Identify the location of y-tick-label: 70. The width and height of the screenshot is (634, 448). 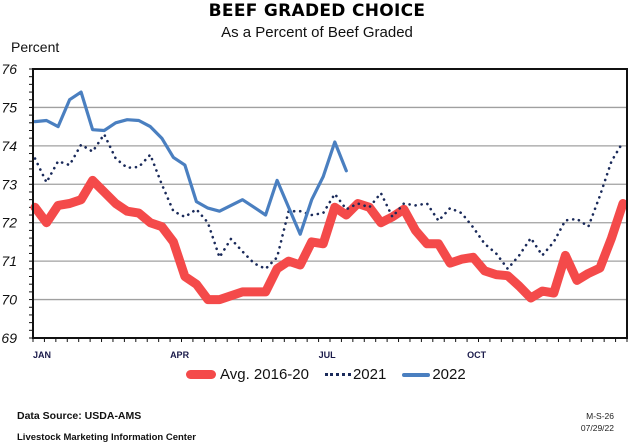
(9, 300).